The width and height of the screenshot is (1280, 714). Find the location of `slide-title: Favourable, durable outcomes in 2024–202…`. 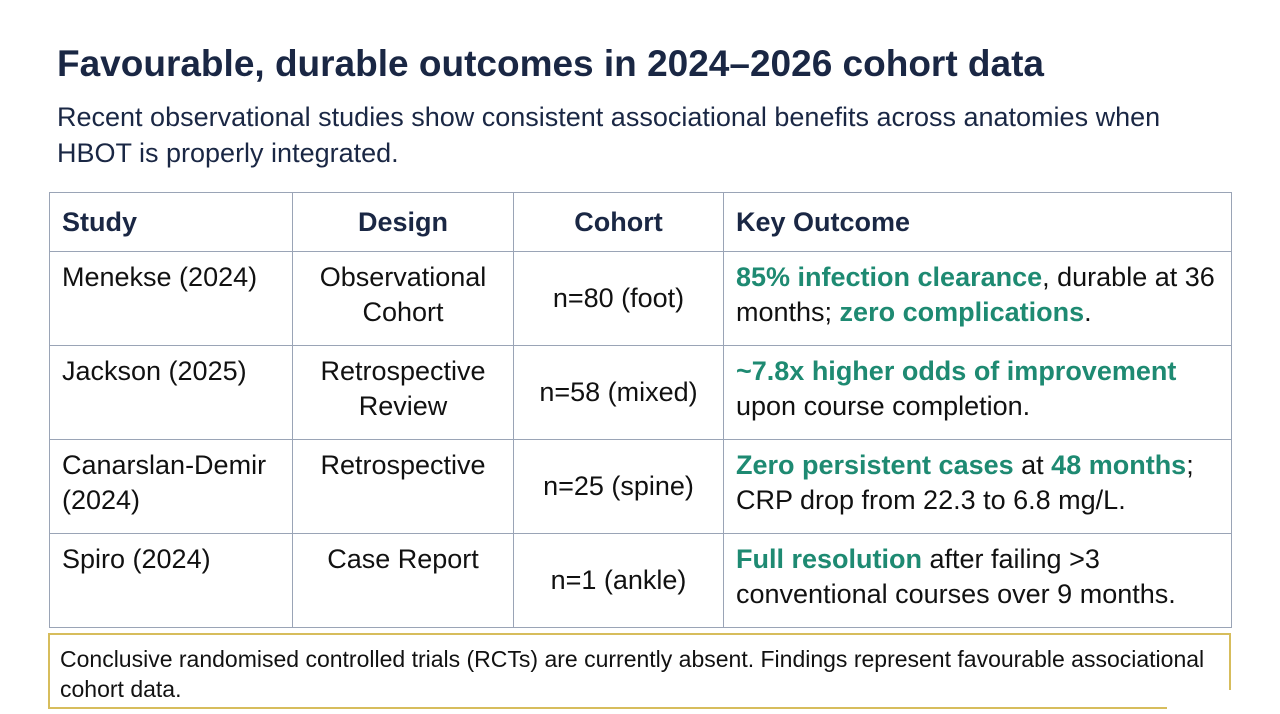

slide-title: Favourable, durable outcomes in 2024–202… is located at coordinates (551, 63).